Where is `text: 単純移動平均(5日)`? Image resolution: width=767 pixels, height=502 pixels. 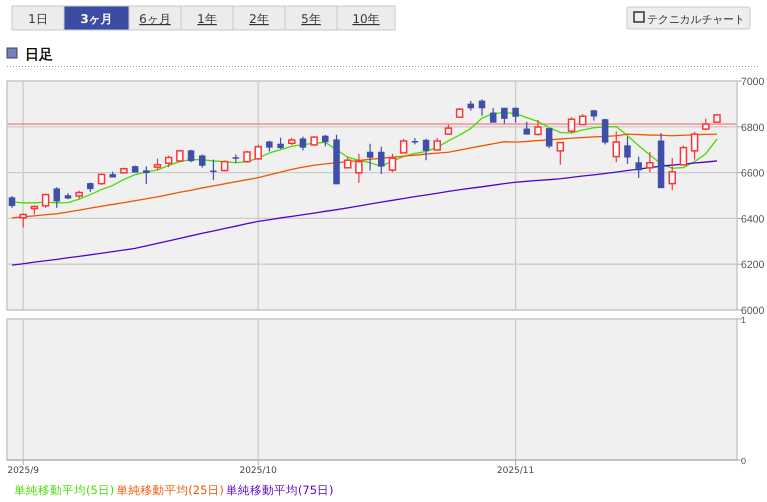
text: 単純移動平均(5日) is located at coordinates (64, 490).